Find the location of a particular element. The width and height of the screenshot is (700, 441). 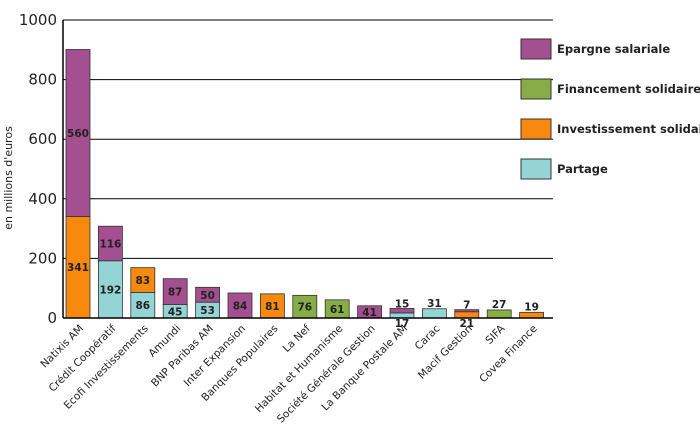

data-label: 87 is located at coordinates (175, 293).